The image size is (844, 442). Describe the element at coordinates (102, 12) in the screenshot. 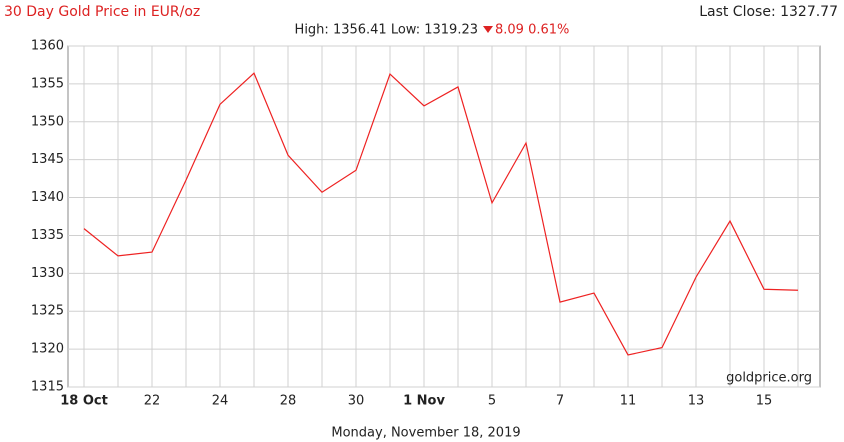

I see `chart-title: 30 Day Gold Price in EUR/oz` at that location.